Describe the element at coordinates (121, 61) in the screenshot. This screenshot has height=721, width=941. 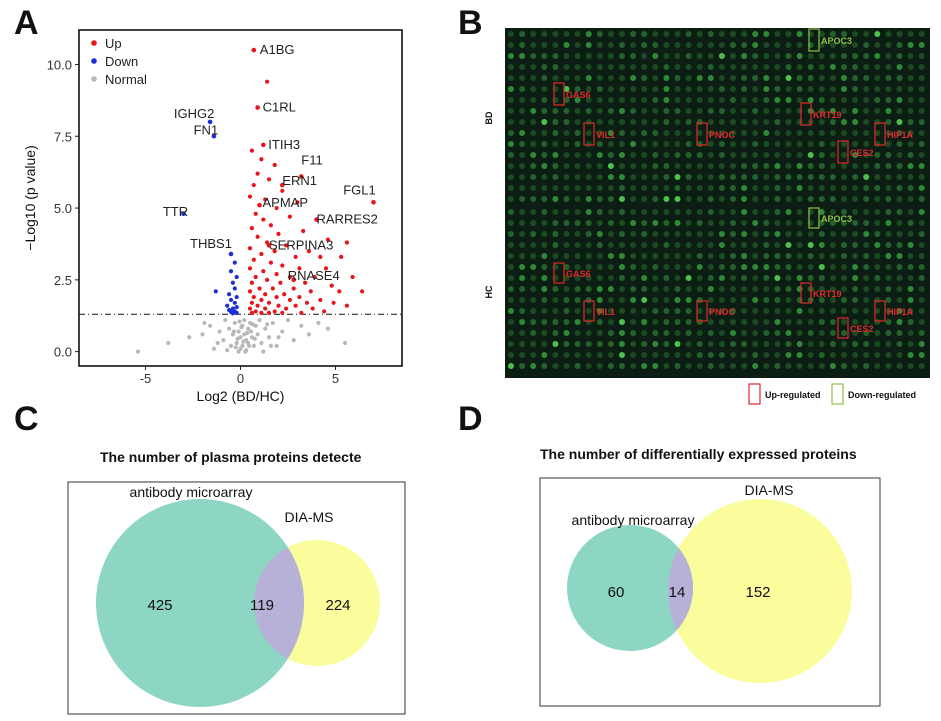
I see `legend-label: Down` at that location.